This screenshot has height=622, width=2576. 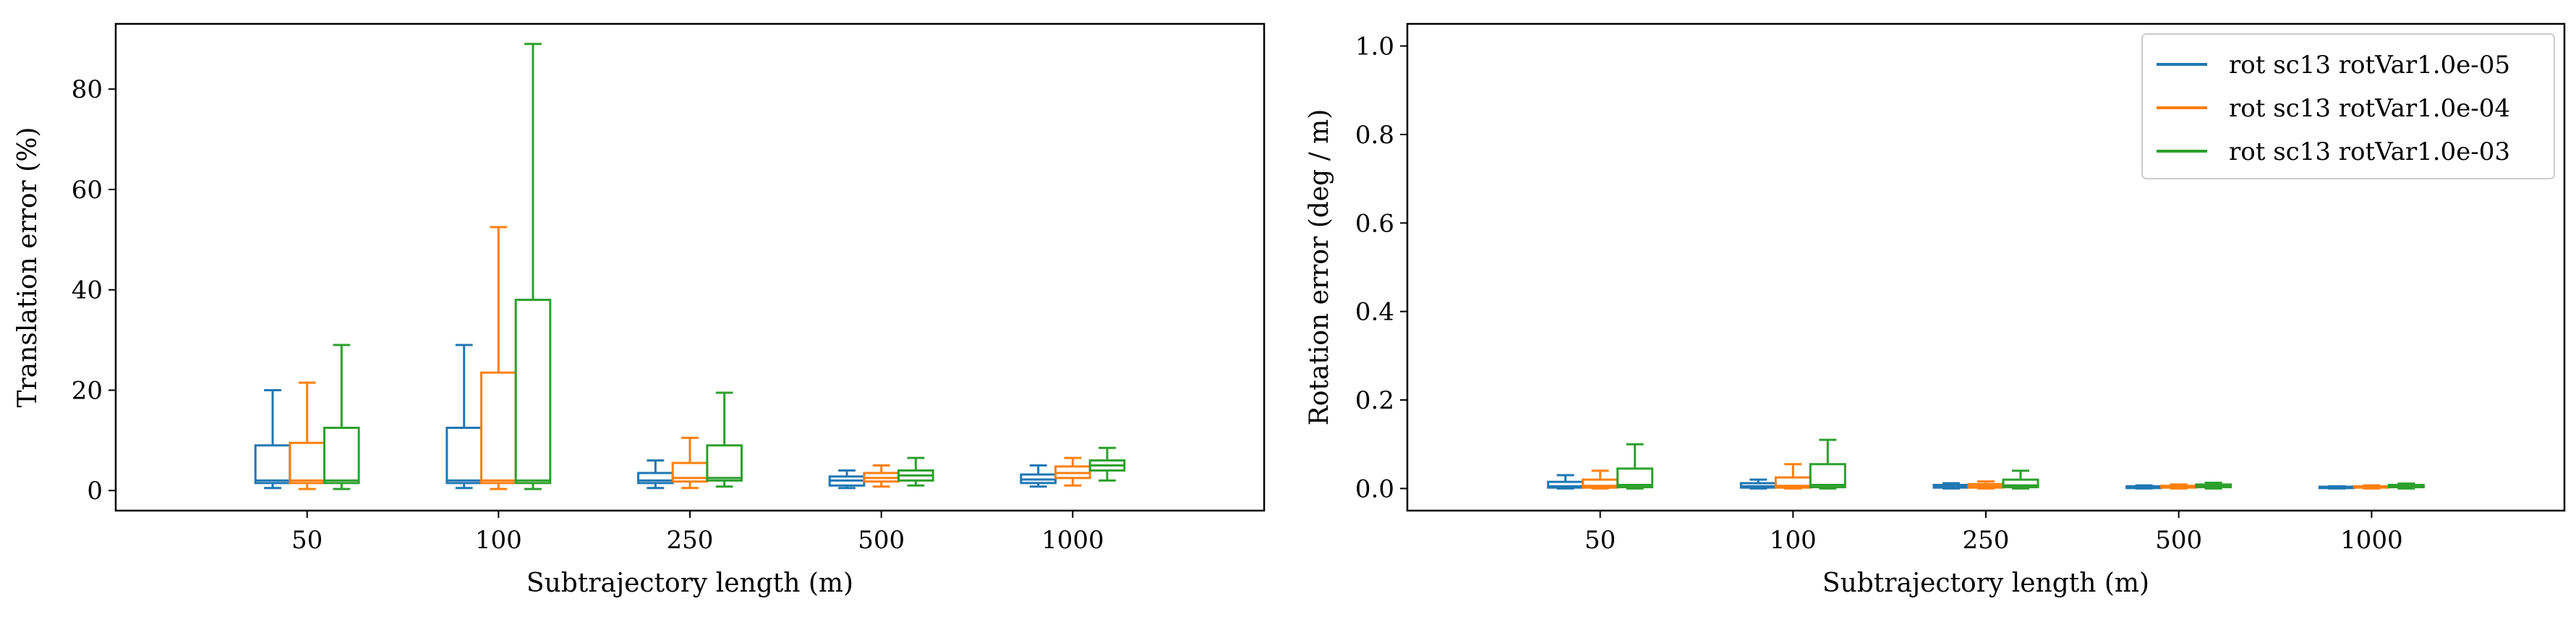 I want to click on y-tick-label: 40, so click(x=87, y=290).